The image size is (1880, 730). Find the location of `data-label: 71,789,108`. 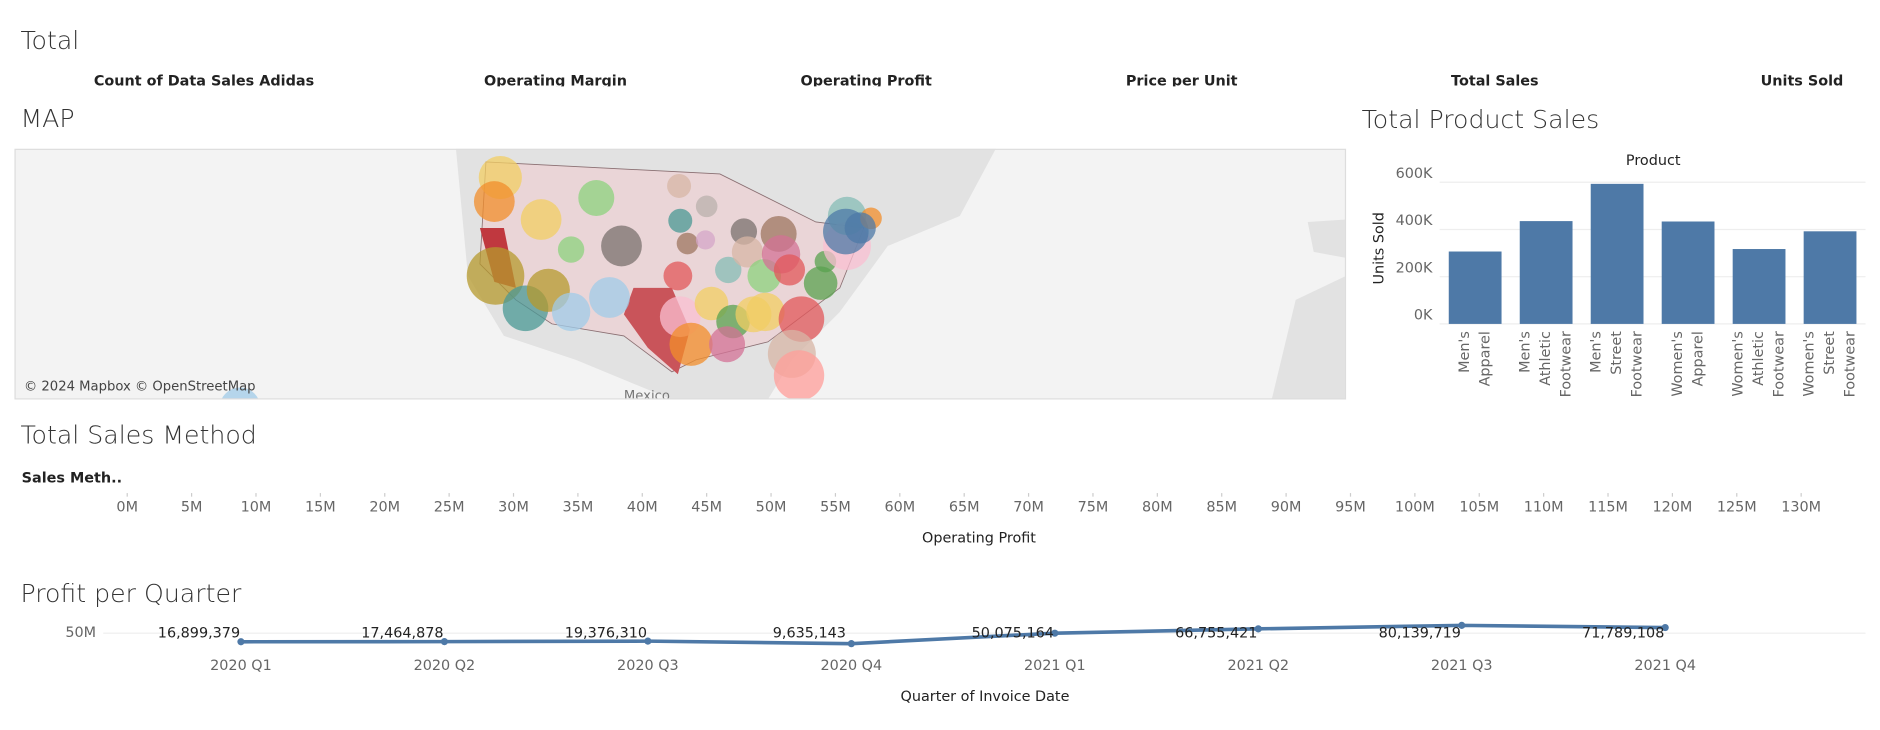

data-label: 71,789,108 is located at coordinates (1623, 633).